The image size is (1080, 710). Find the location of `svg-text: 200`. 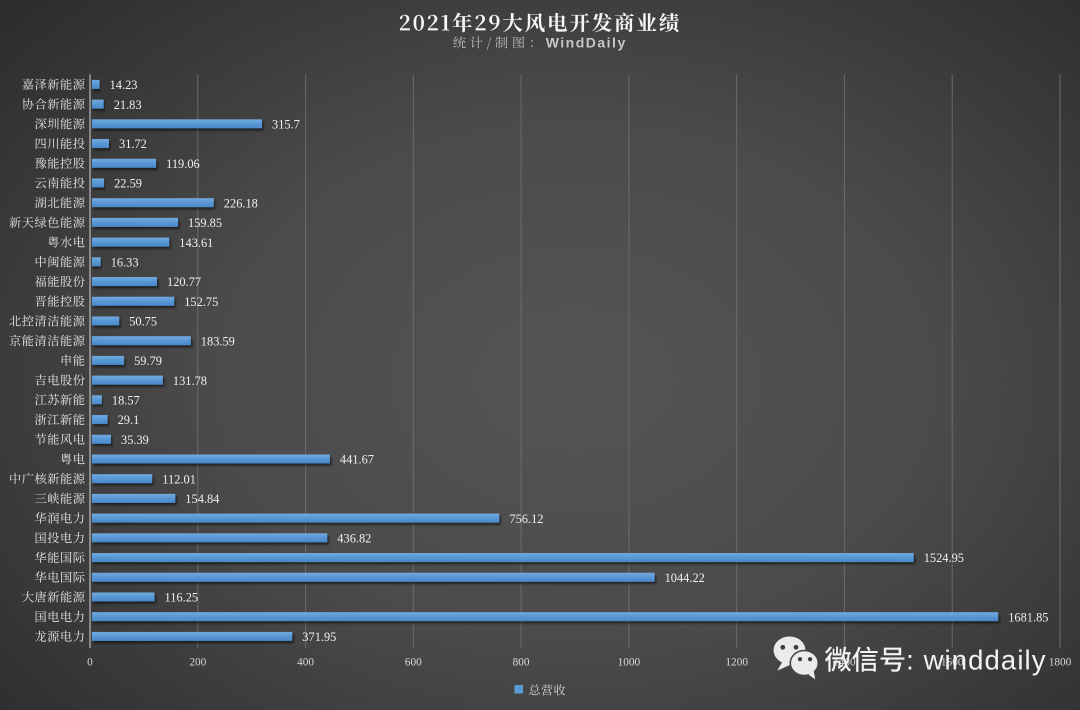

svg-text: 200 is located at coordinates (197, 663).